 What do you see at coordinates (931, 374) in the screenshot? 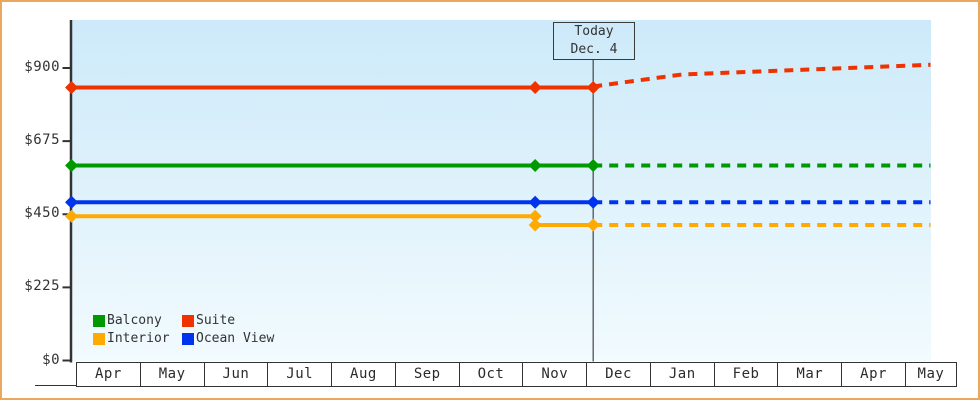
I see `month-cell-may-13: May` at bounding box center [931, 374].